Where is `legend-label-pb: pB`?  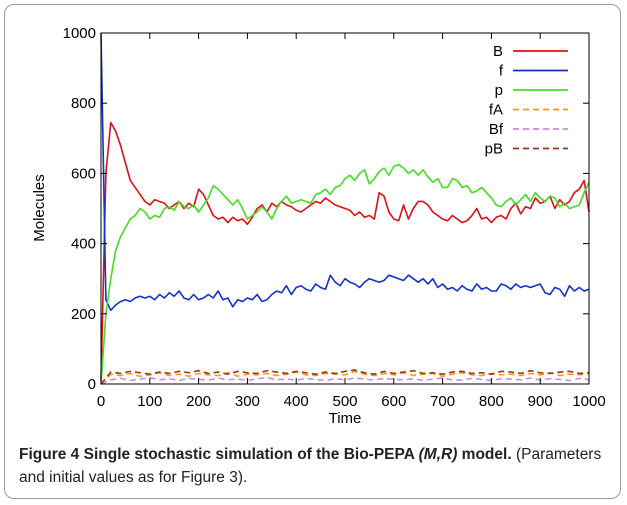
legend-label-pb: pB is located at coordinates (494, 149).